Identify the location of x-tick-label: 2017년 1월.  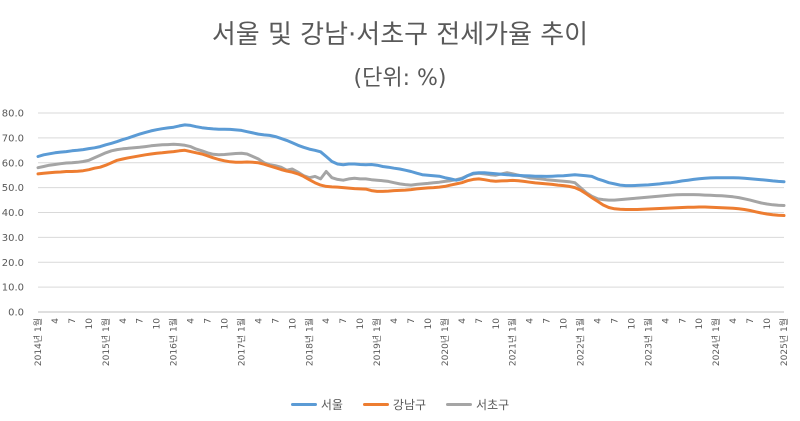
(241, 342).